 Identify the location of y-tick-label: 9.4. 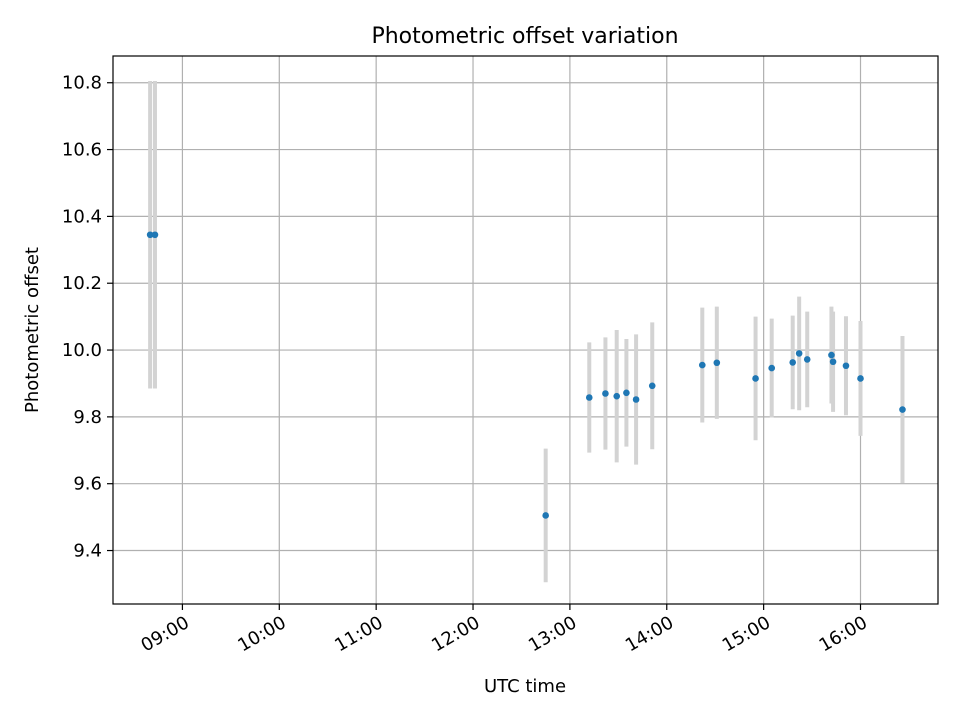
(87, 551).